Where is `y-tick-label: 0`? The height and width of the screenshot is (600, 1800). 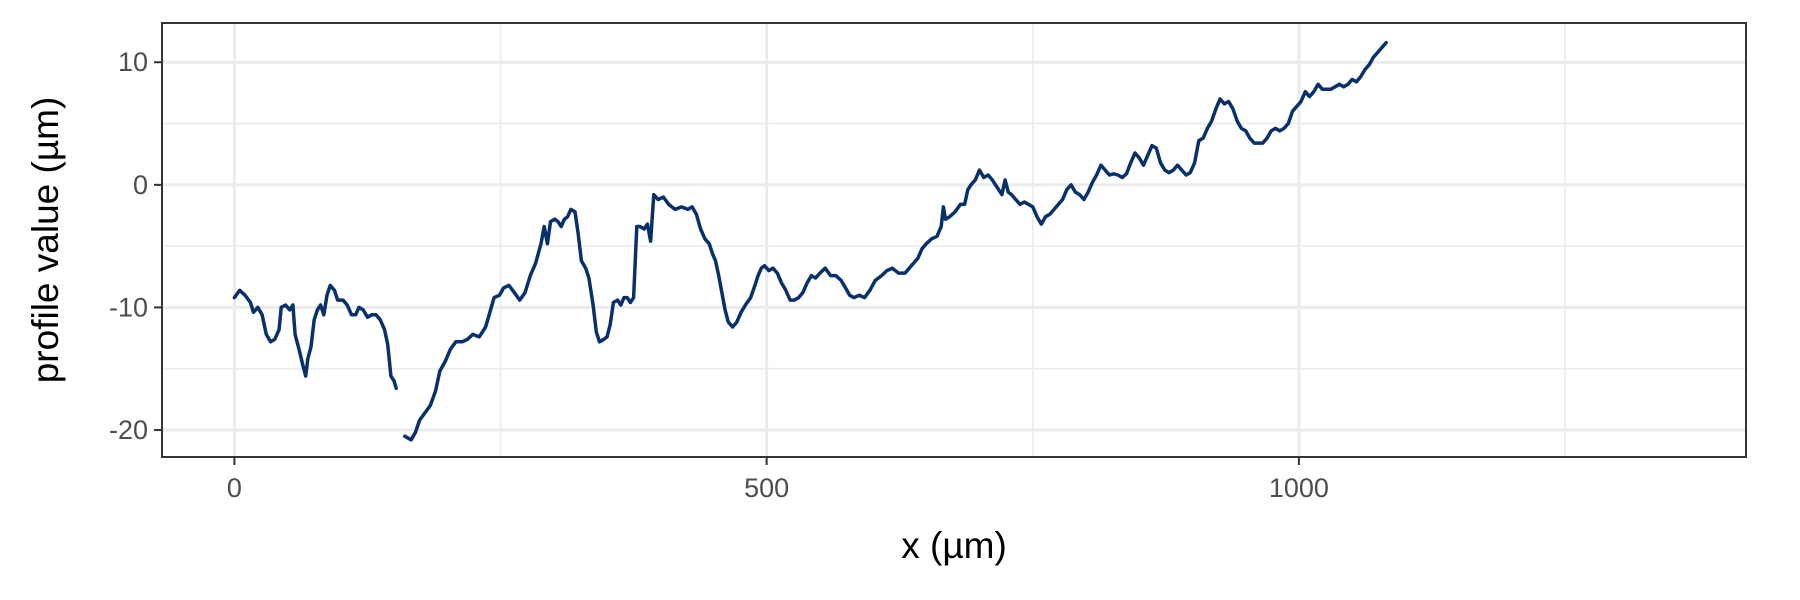
y-tick-label: 0 is located at coordinates (140, 185).